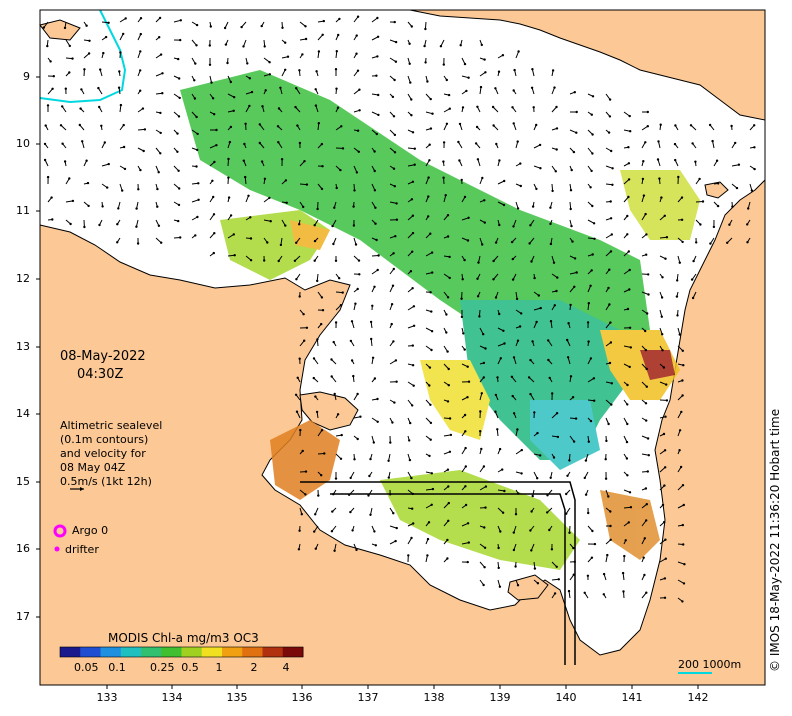 The image size is (792, 716). What do you see at coordinates (103, 453) in the screenshot?
I see `info-line: and velocity for` at bounding box center [103, 453].